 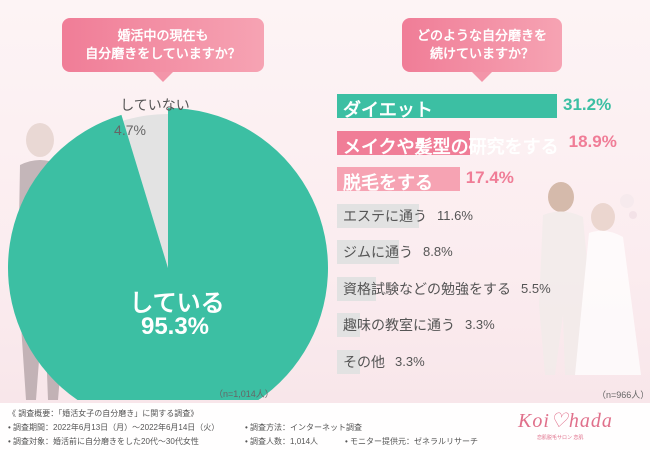 I want to click on survey-target: • 調査対象：婚活前に自分磨きをした20代～30代女性, so click(x=103, y=441).